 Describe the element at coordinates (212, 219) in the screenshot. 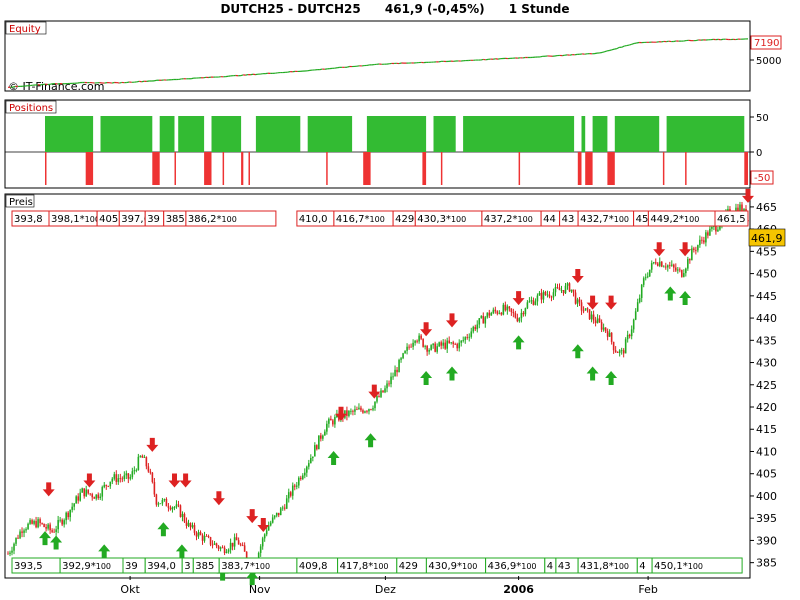

I see `sell-price-label: 386,2*100` at that location.